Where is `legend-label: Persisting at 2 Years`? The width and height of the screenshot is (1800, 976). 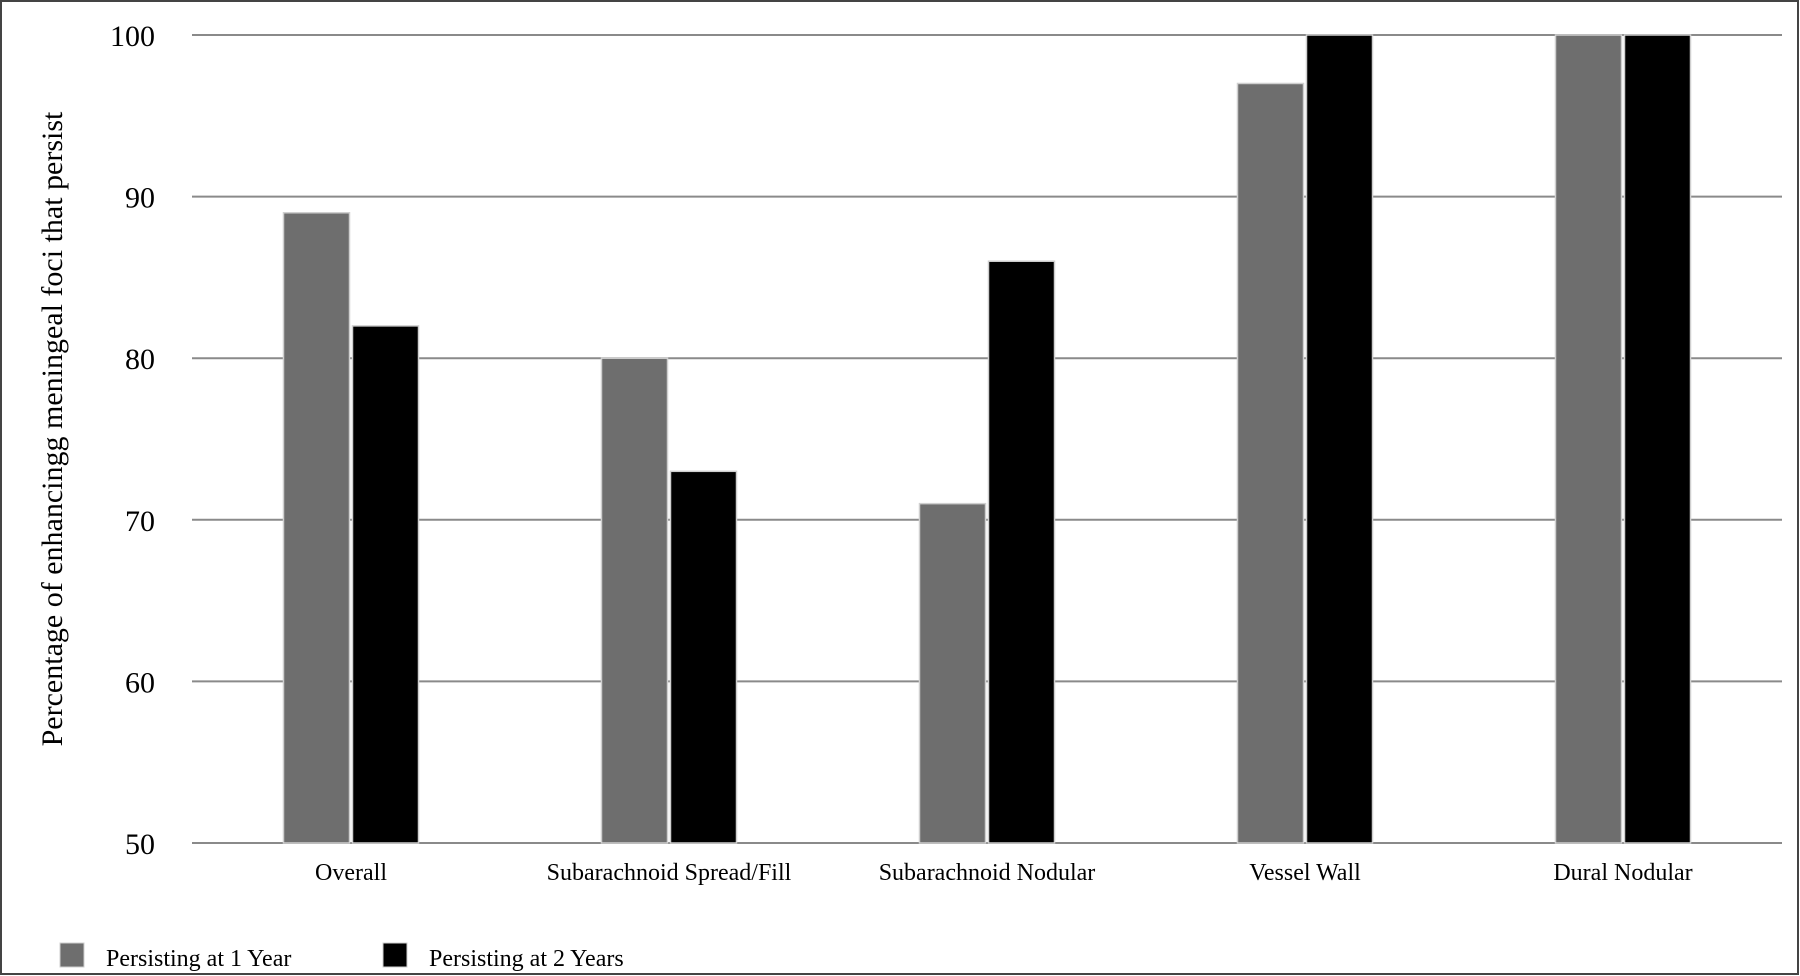
legend-label: Persisting at 2 Years is located at coordinates (526, 959).